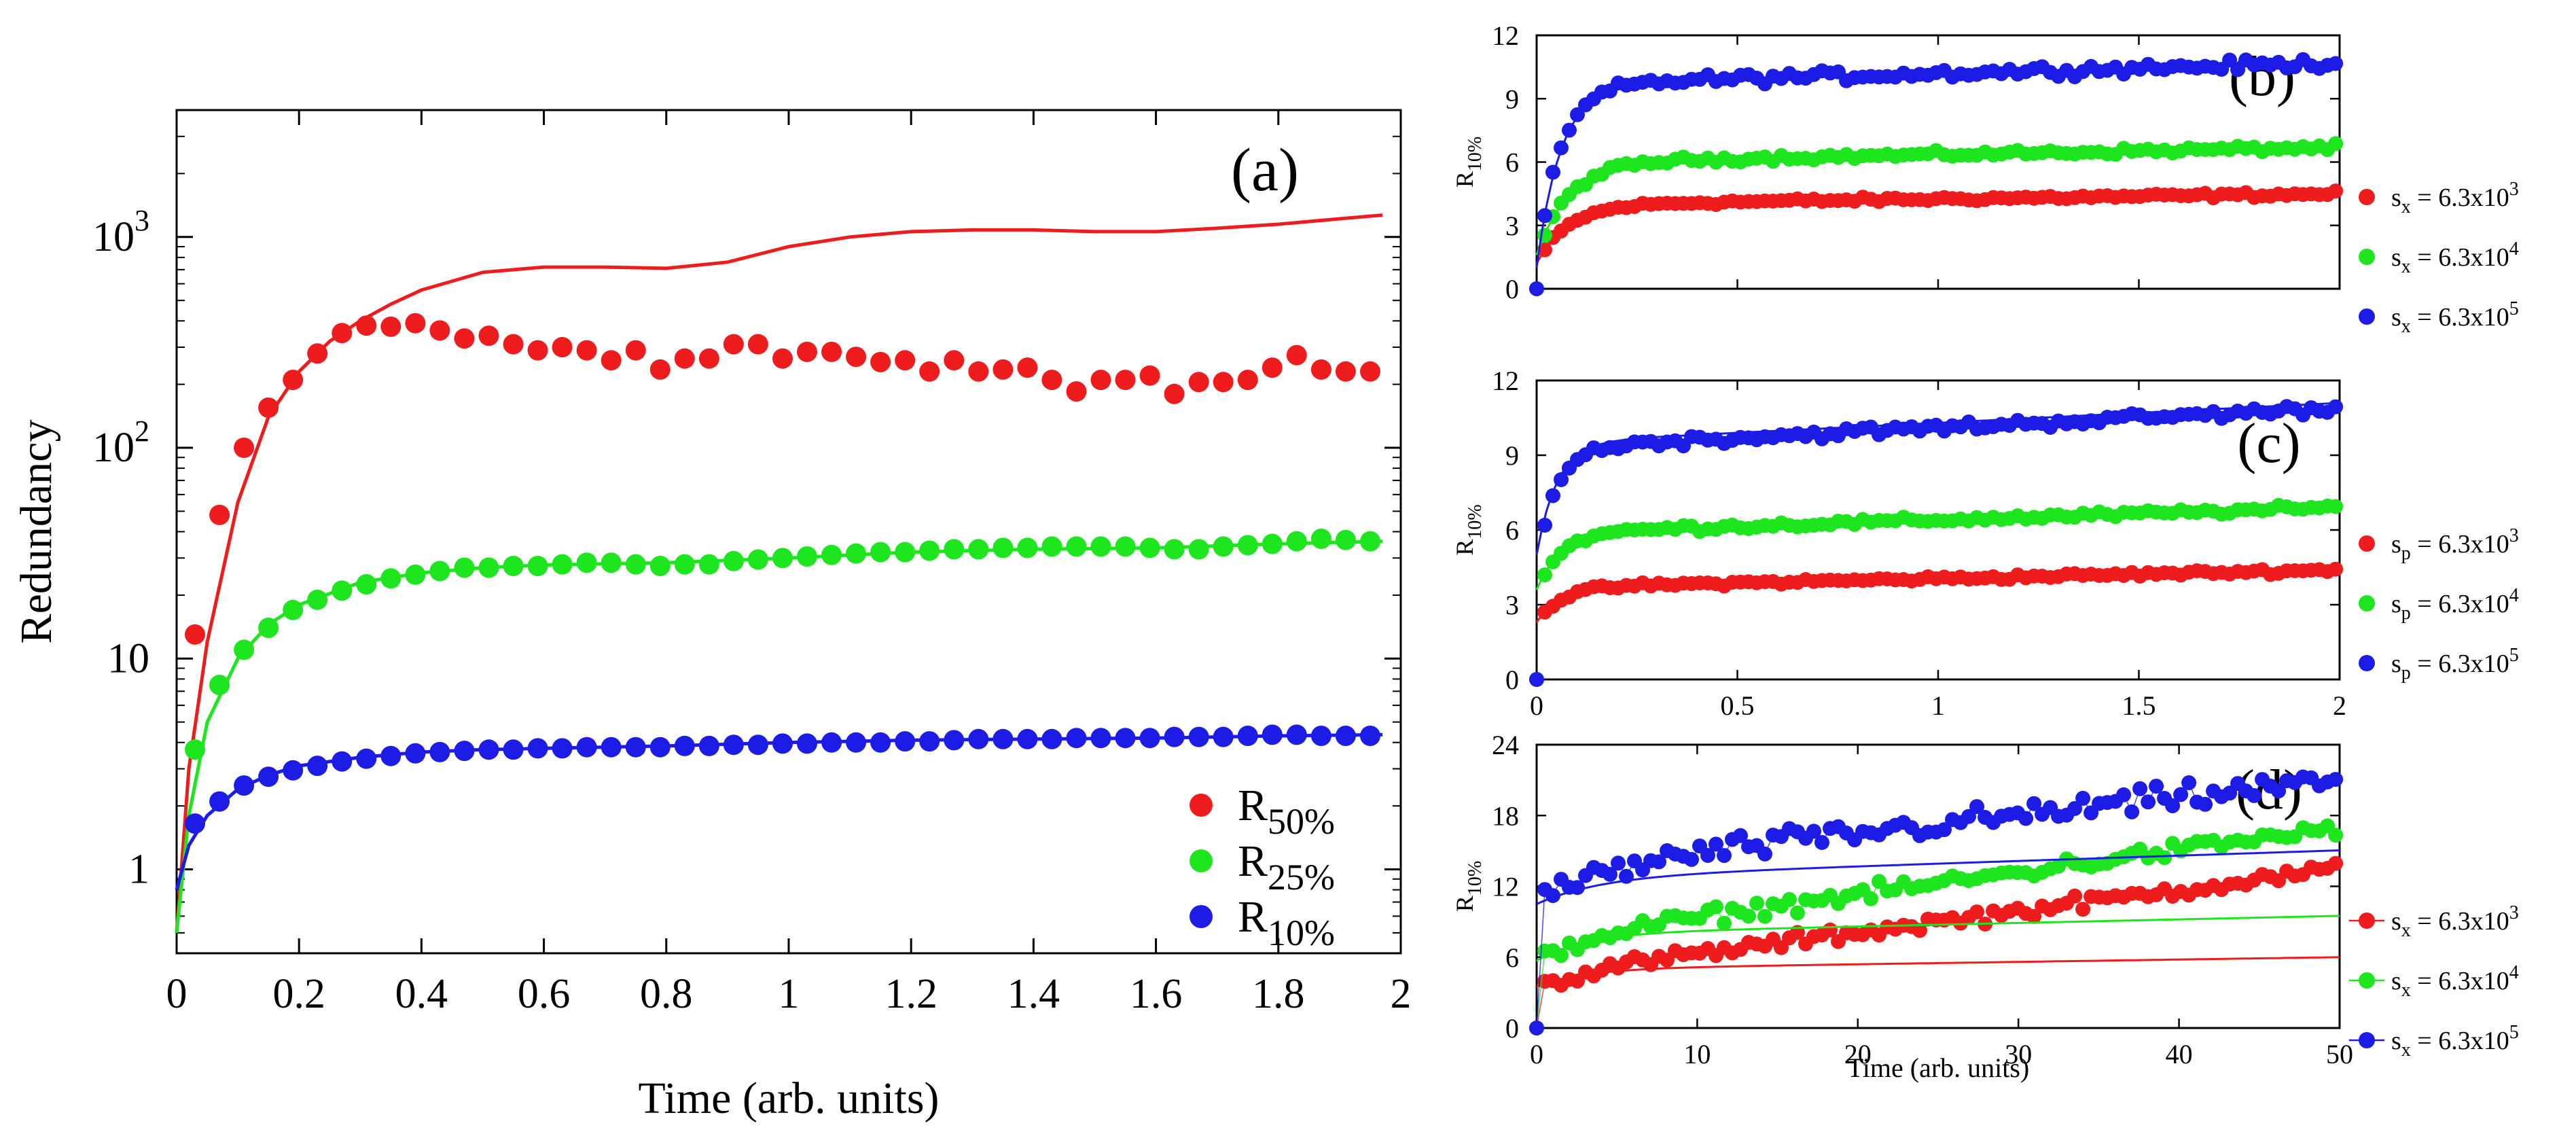  What do you see at coordinates (142, 220) in the screenshot?
I see `y-tick-exp: 3` at bounding box center [142, 220].